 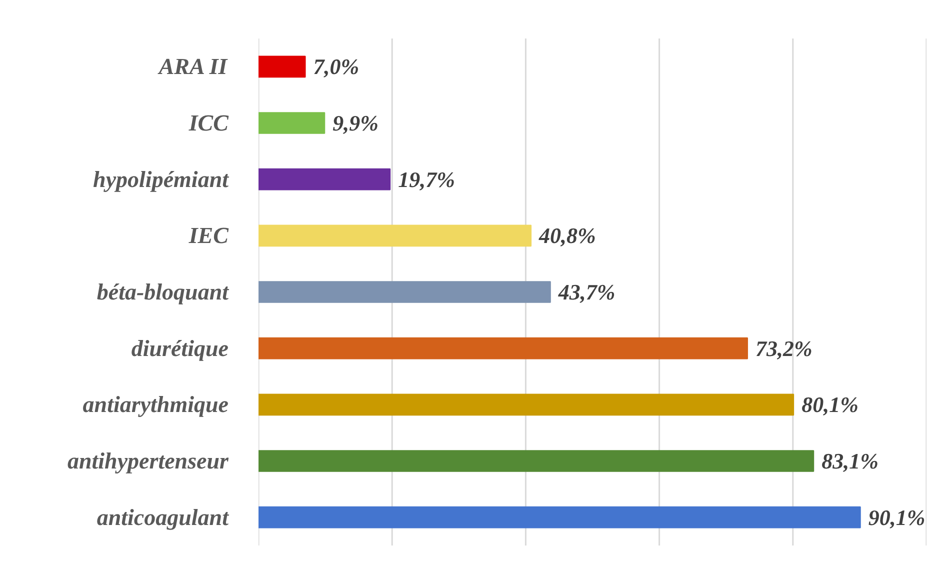 What do you see at coordinates (163, 292) in the screenshot?
I see `y-tick-label: béta-bloquant` at bounding box center [163, 292].